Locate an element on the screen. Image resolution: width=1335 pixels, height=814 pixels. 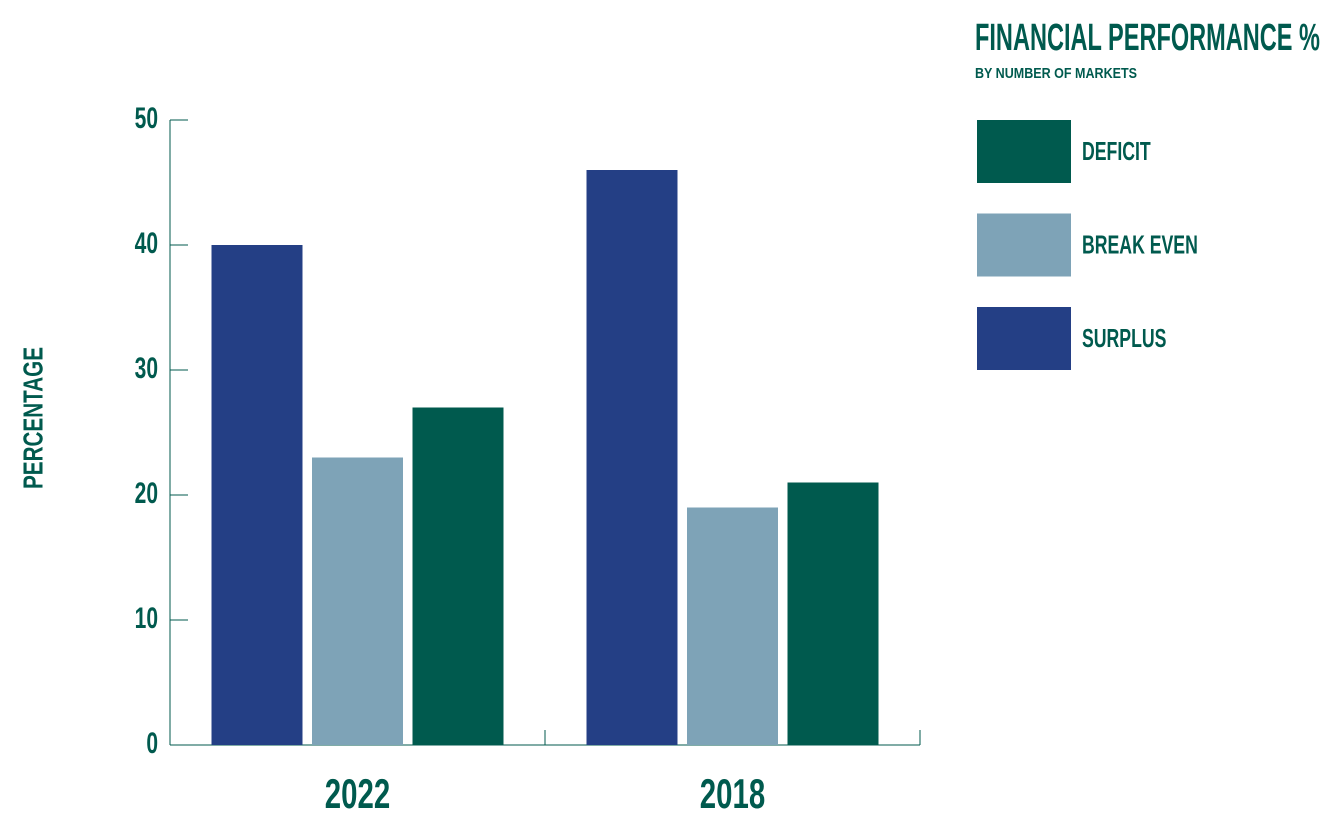
y-tick-label: 40 is located at coordinates (146, 243).